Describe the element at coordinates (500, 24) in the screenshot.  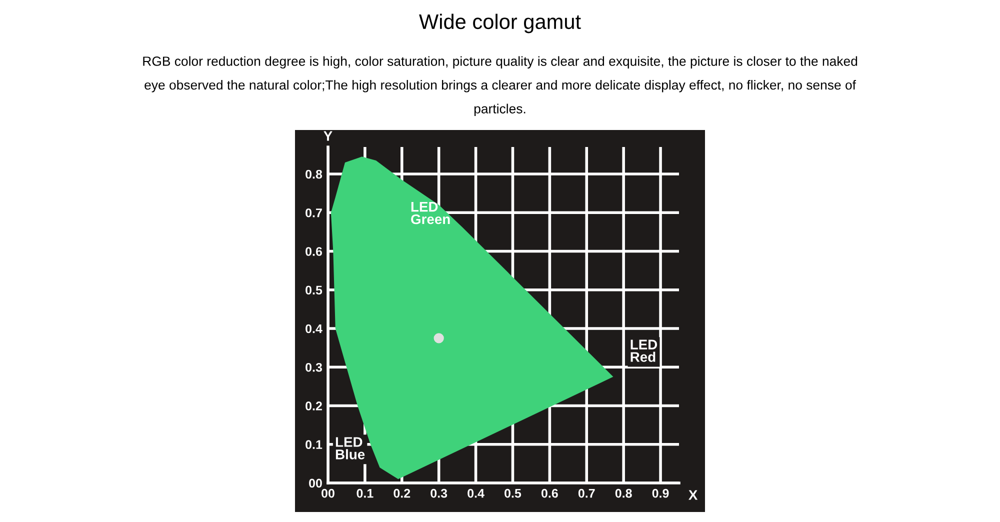
I see `chart-title: Wide color gamut` at that location.